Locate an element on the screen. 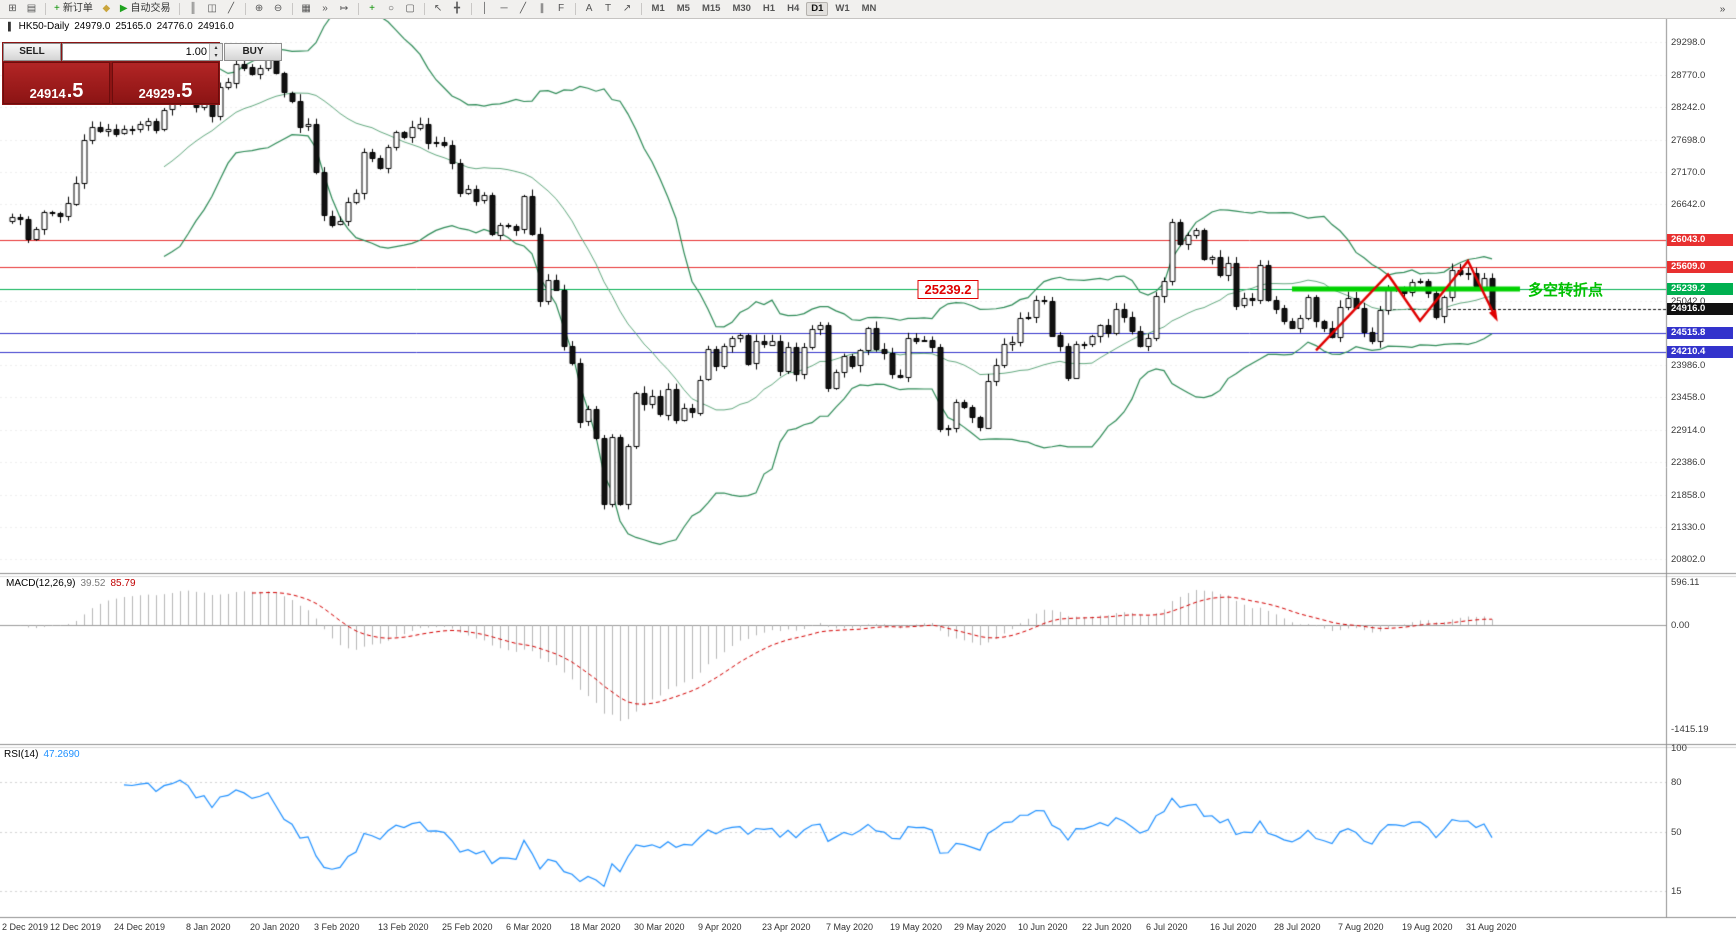  chart-profiles-button: ▤ is located at coordinates (31, 9).